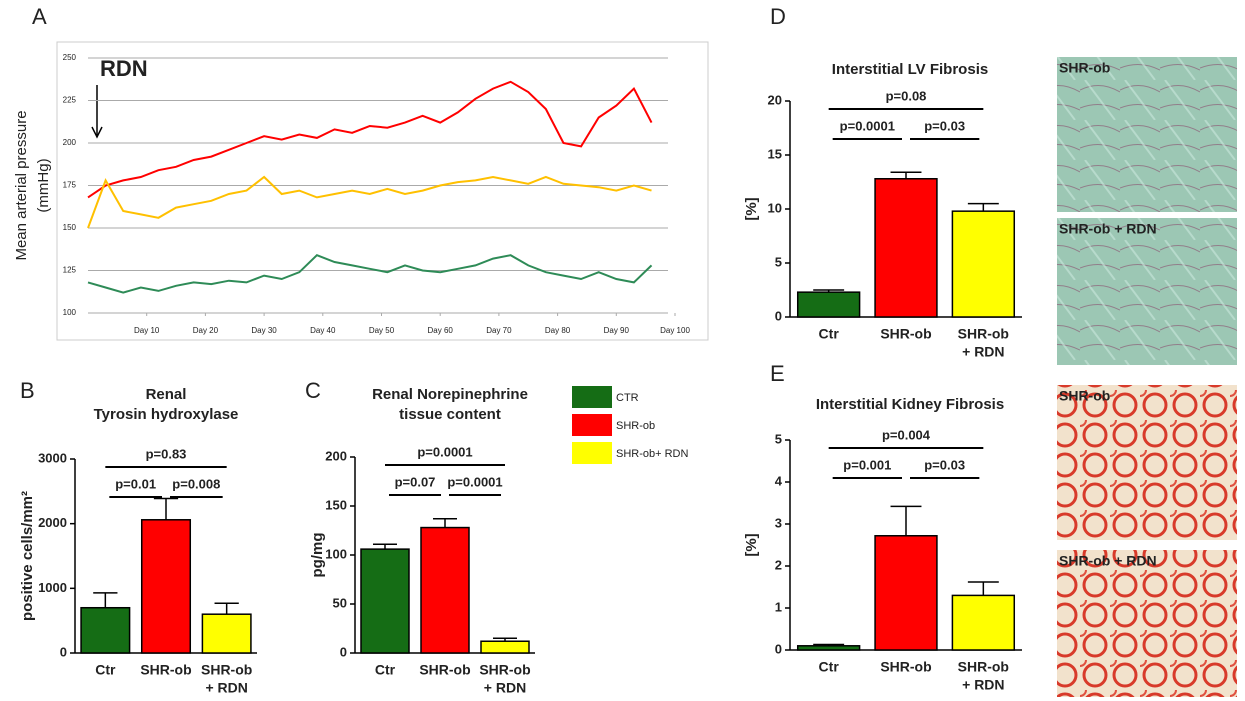 The height and width of the screenshot is (701, 1245). Describe the element at coordinates (166, 414) in the screenshot. I see `chart-title: Tyrosin hydroxylase` at that location.